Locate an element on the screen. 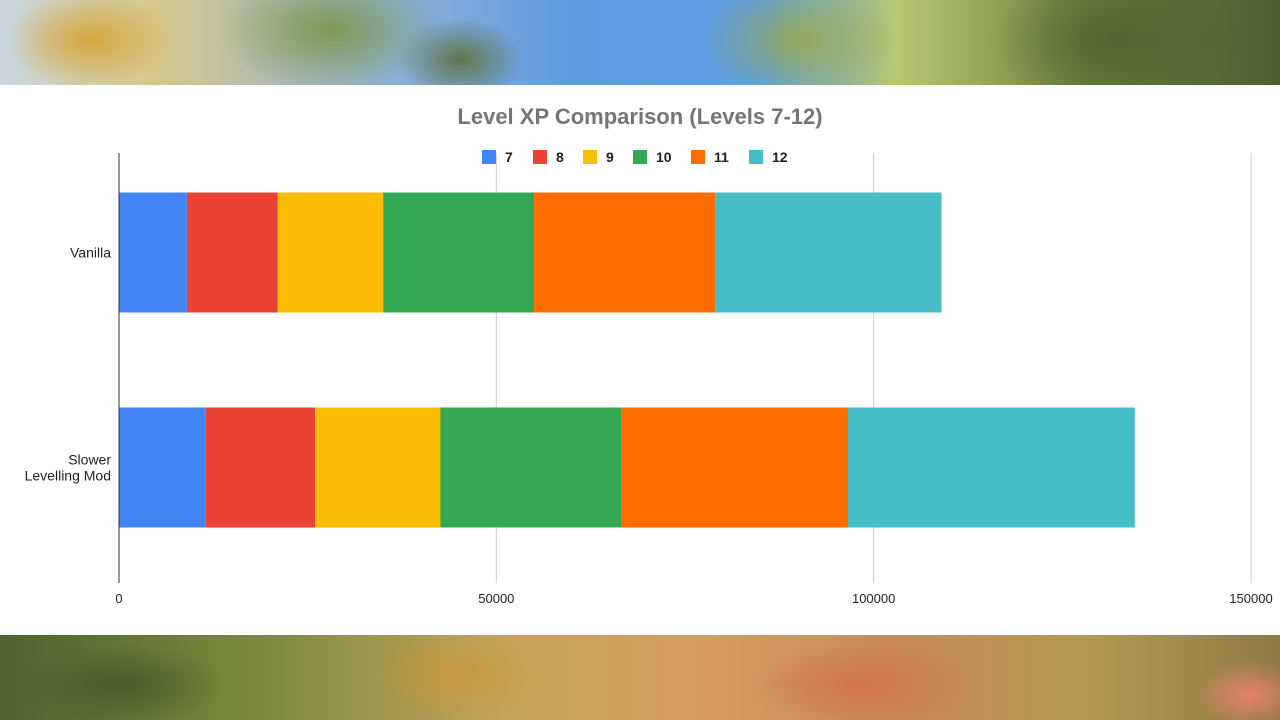 This screenshot has width=1280, height=720. x-tick-label: 150000 is located at coordinates (1250, 598).